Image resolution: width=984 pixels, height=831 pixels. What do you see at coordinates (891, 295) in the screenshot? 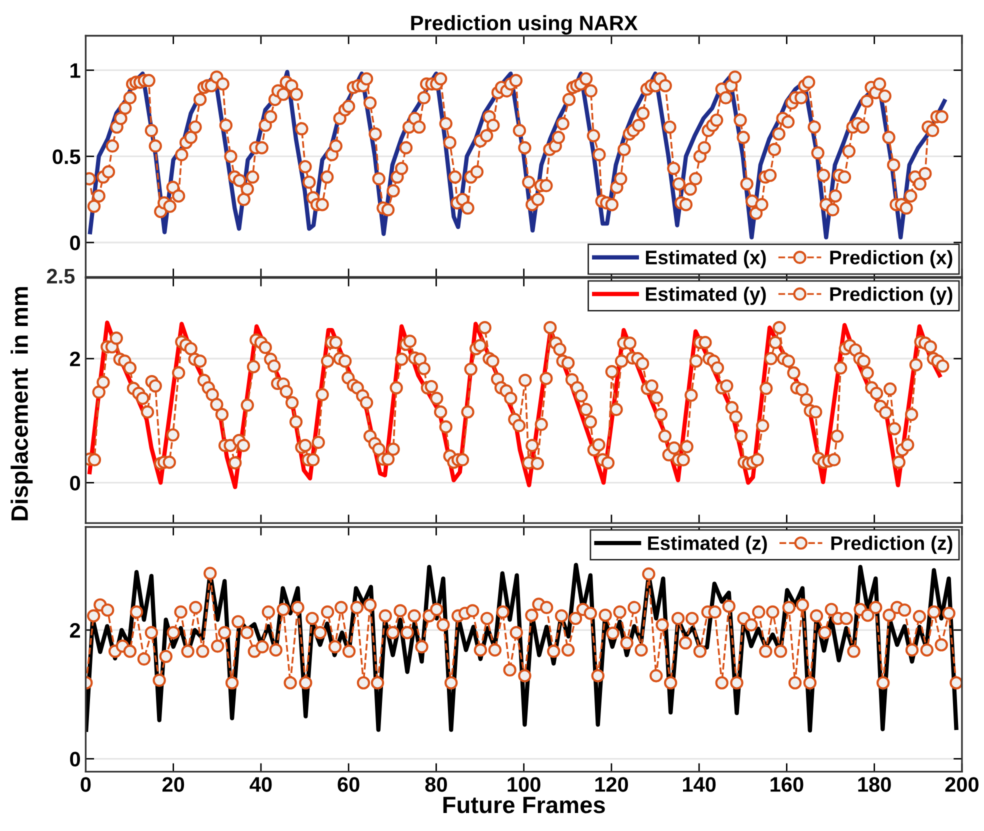
I see `legend-label: Prediction (y)` at bounding box center [891, 295].